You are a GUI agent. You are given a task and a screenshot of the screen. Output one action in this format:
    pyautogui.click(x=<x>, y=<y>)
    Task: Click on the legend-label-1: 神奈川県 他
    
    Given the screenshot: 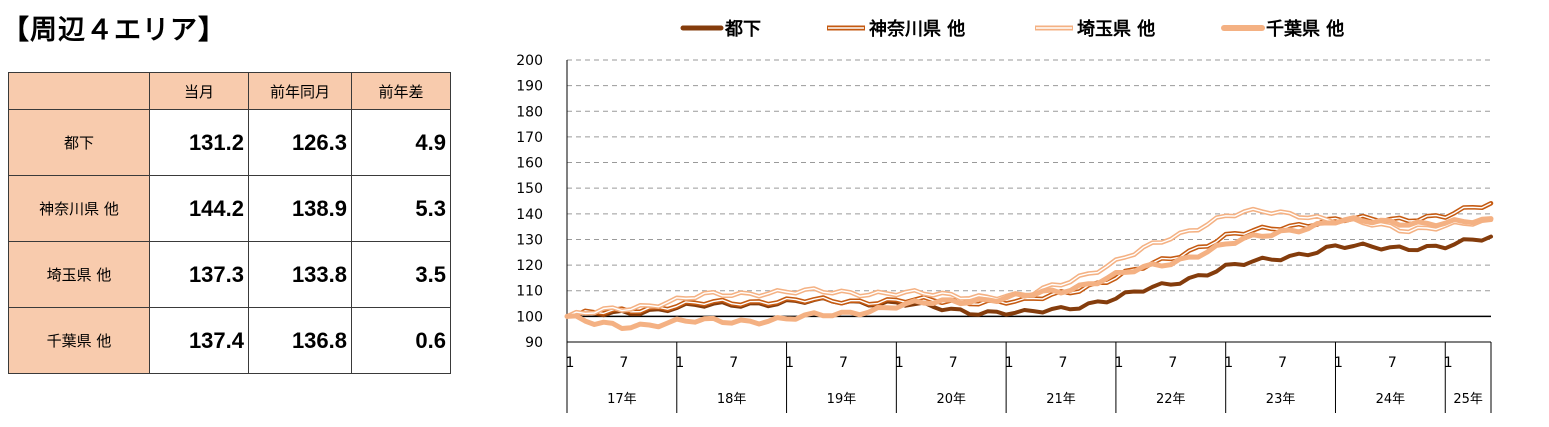 What is the action you would take?
    pyautogui.click(x=917, y=29)
    